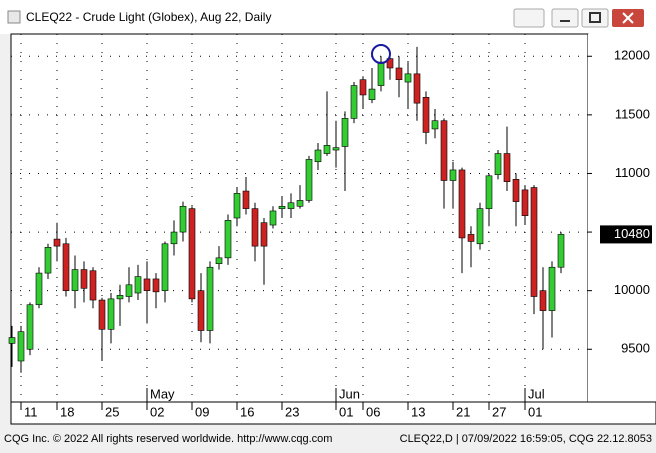  What do you see at coordinates (112, 411) in the screenshot?
I see `x-tick-label: 25` at bounding box center [112, 411].